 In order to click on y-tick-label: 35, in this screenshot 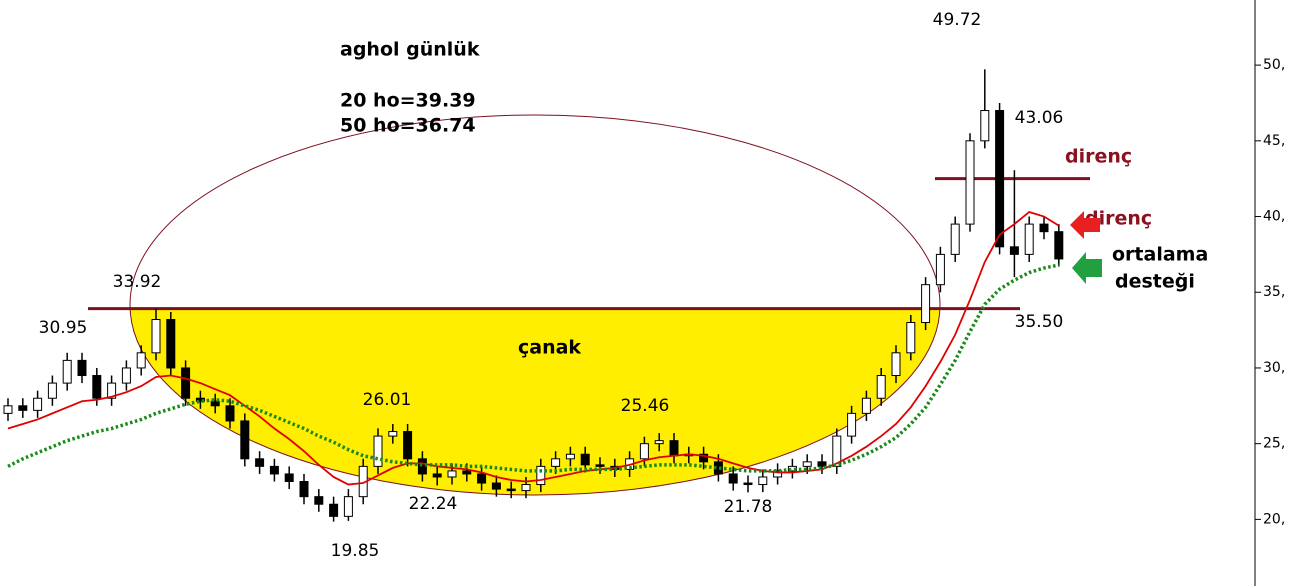, I will do `click(1274, 292)`.